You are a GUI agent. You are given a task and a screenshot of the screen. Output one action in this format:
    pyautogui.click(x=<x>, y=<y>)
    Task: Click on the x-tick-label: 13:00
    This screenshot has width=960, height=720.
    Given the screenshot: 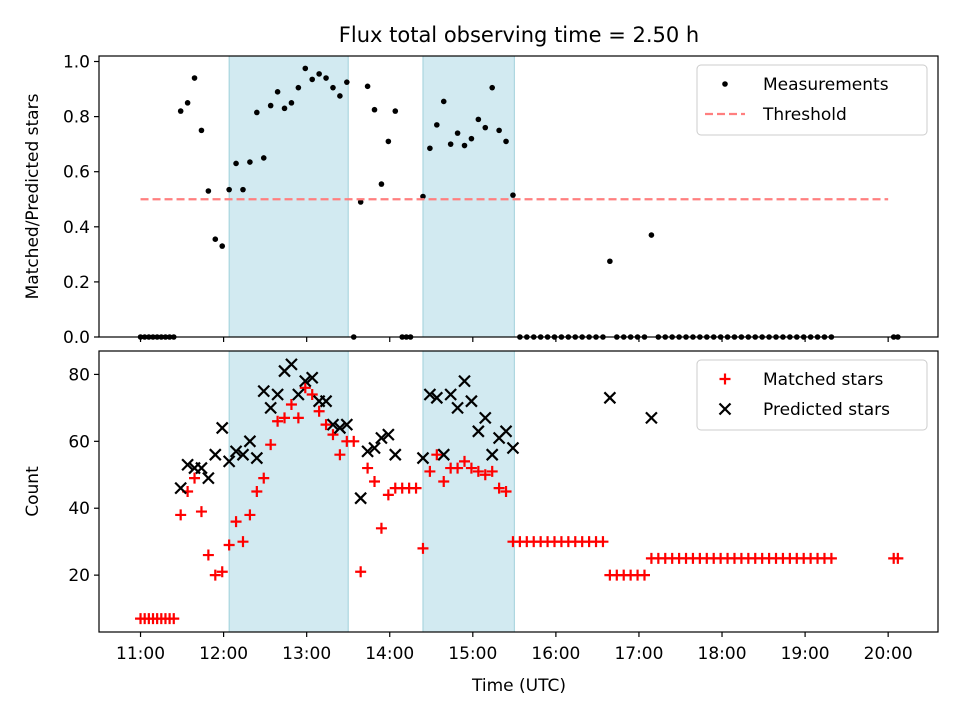 What is the action you would take?
    pyautogui.click(x=306, y=654)
    